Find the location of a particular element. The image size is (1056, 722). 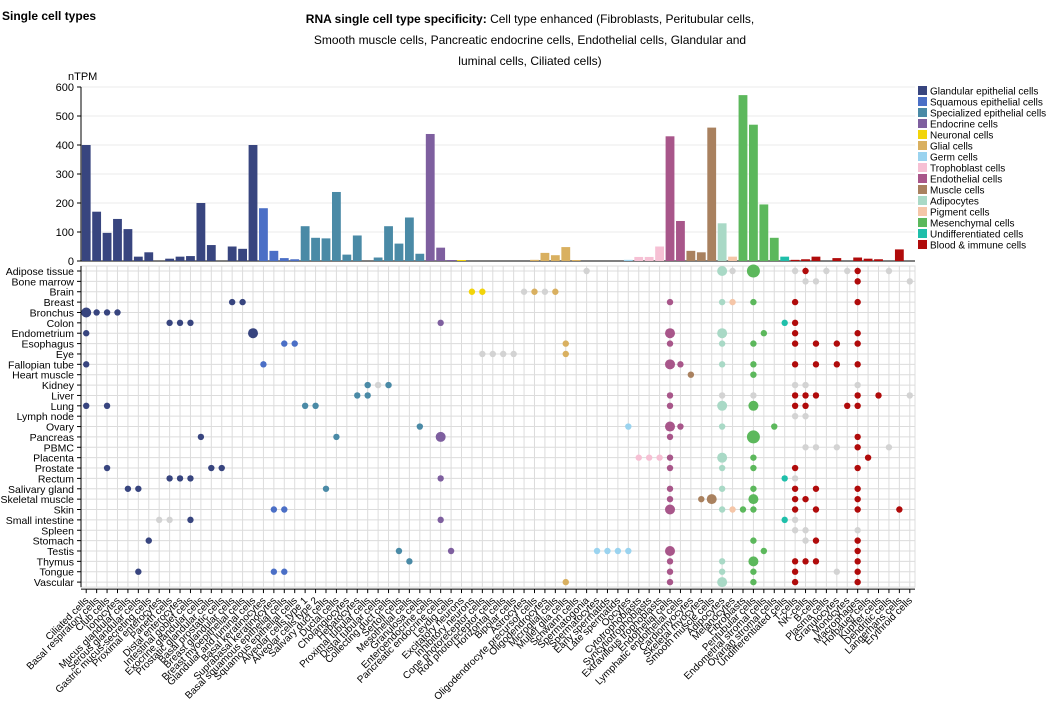

bar-ionocytes is located at coordinates (117, 239).